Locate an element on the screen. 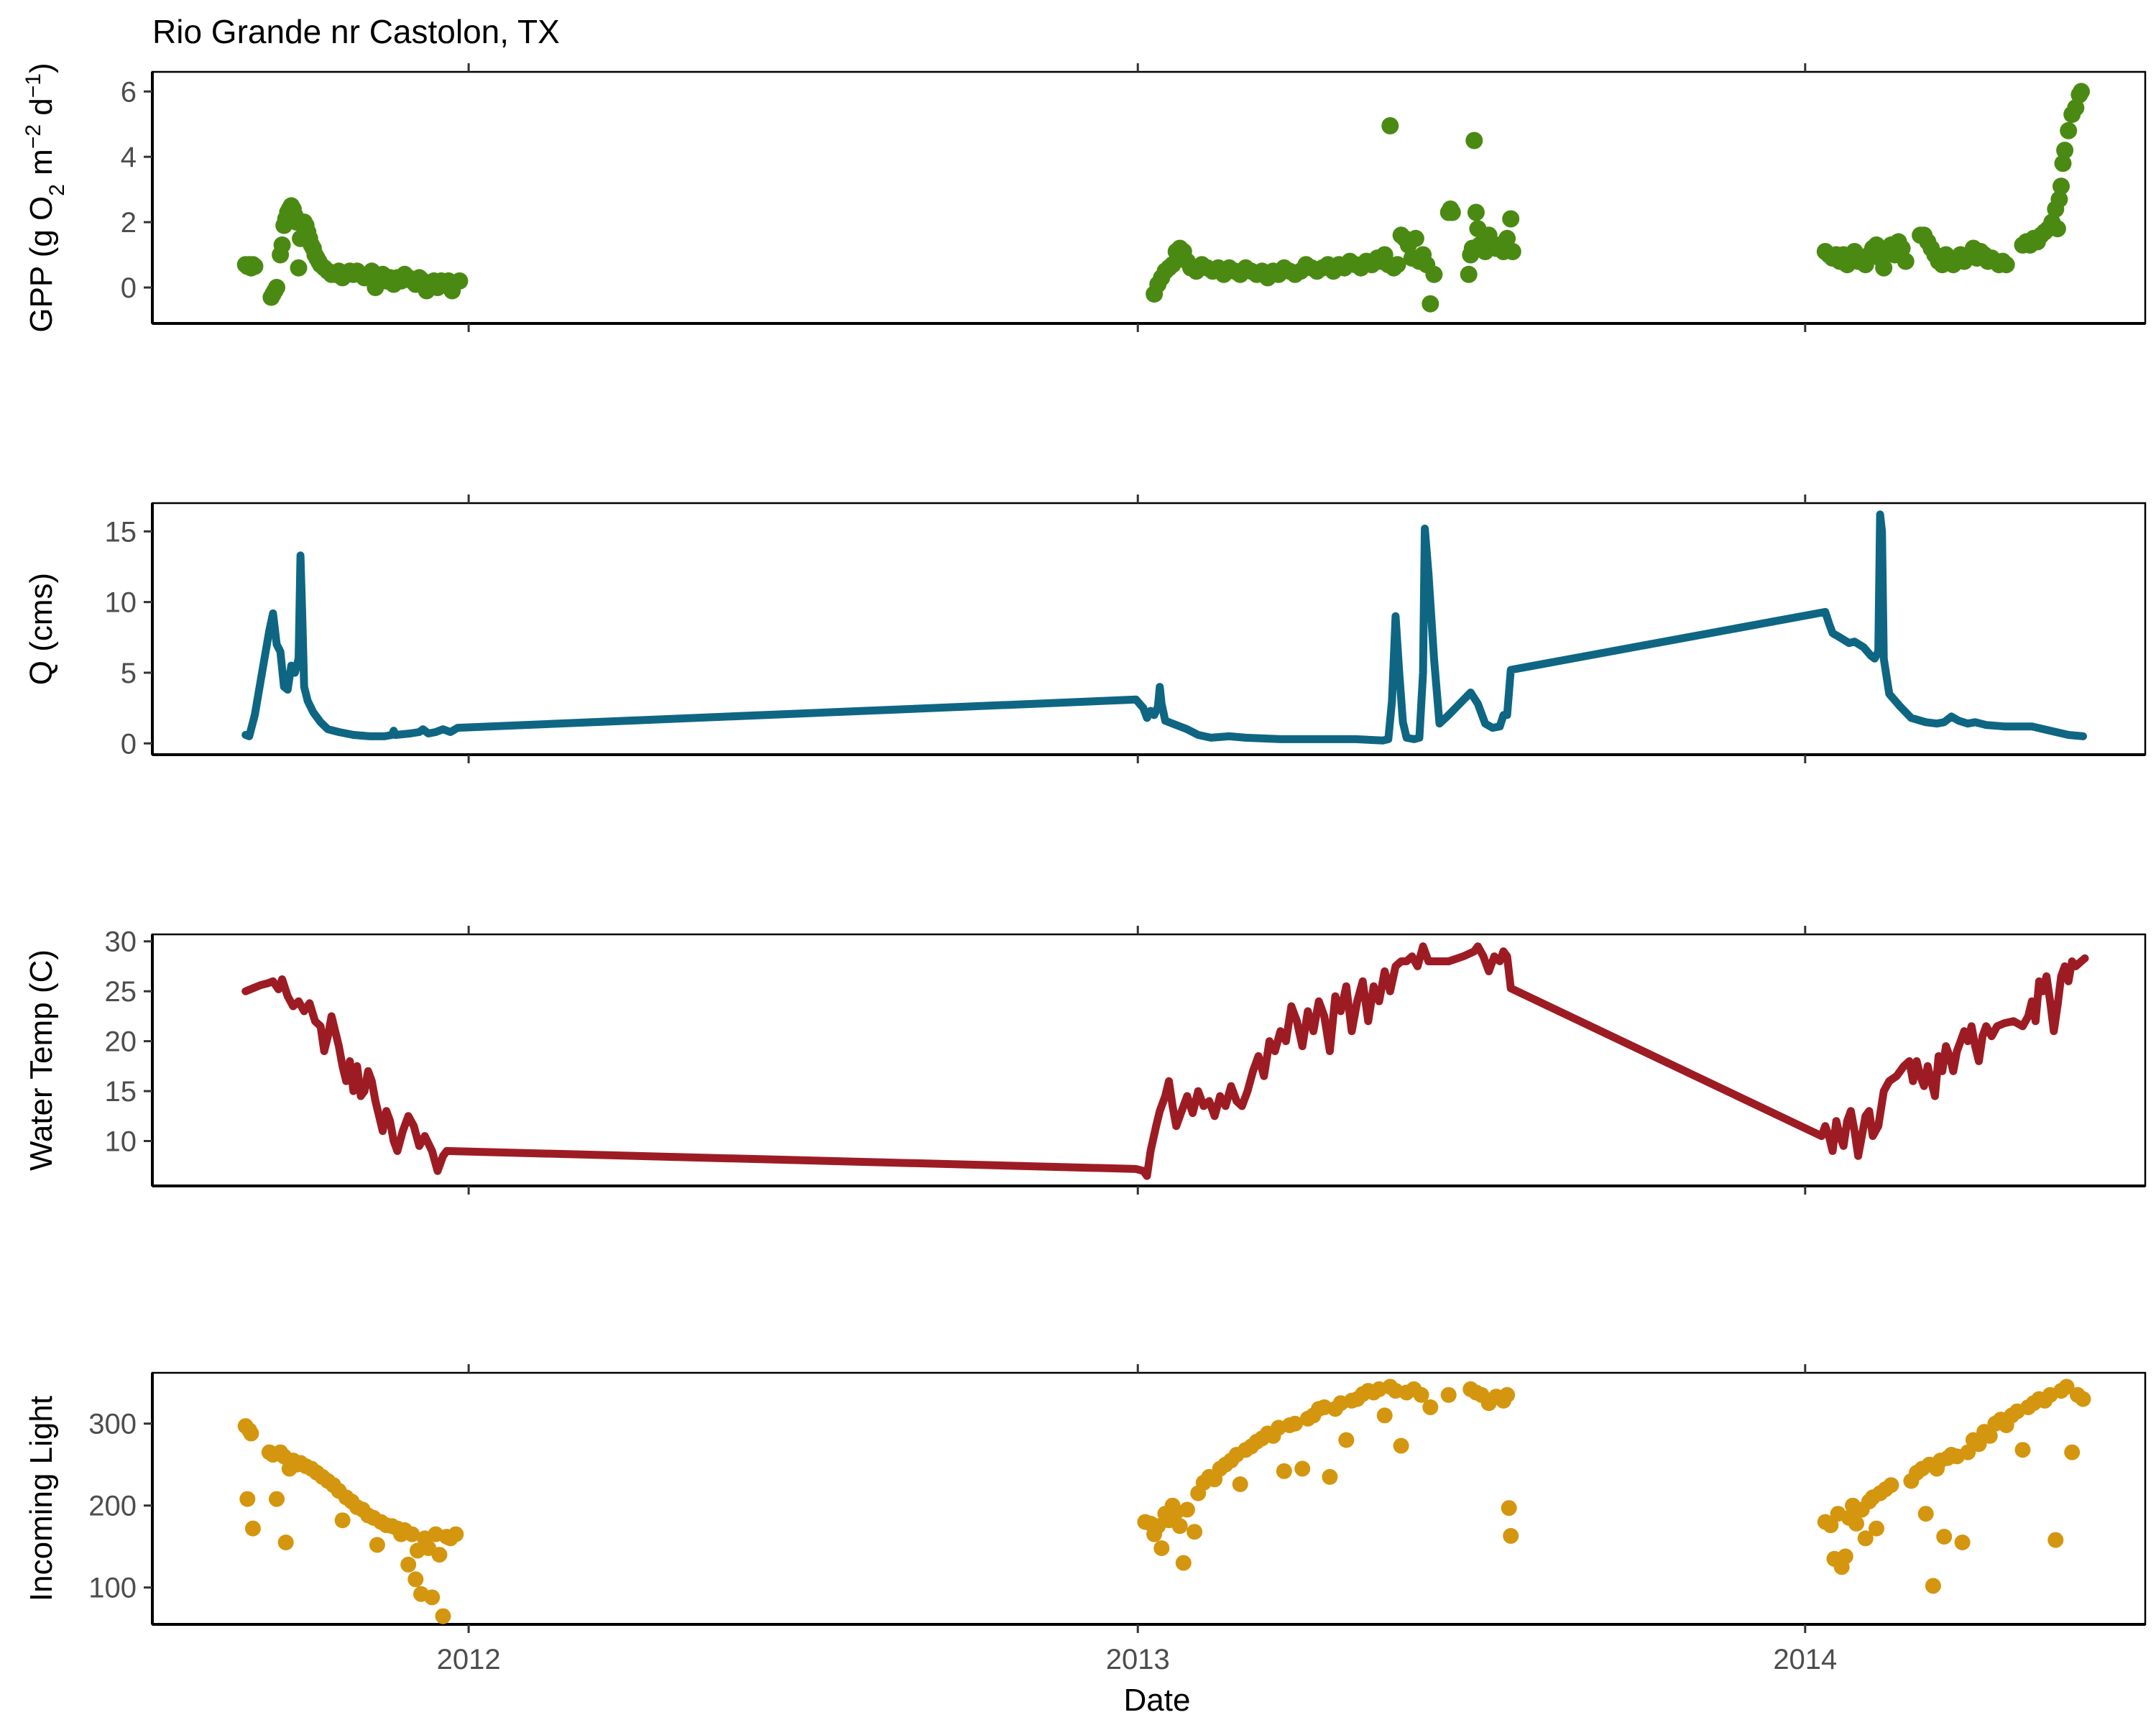 This screenshot has width=2156, height=1725. series-line-q is located at coordinates (1164, 627).